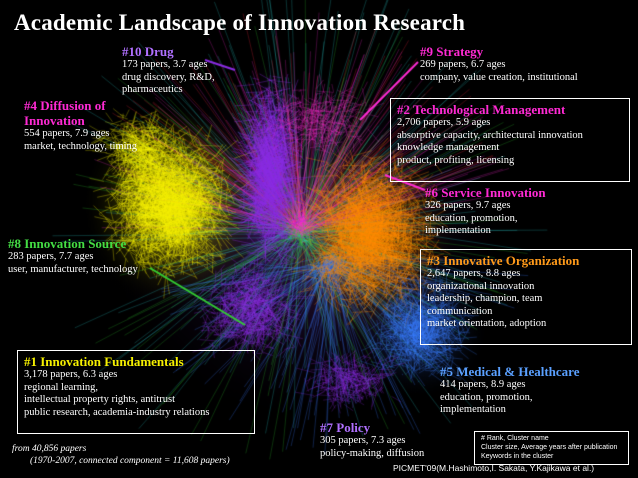  What do you see at coordinates (517, 456) in the screenshot?
I see `legend-line: Keywords in the cluster` at bounding box center [517, 456].